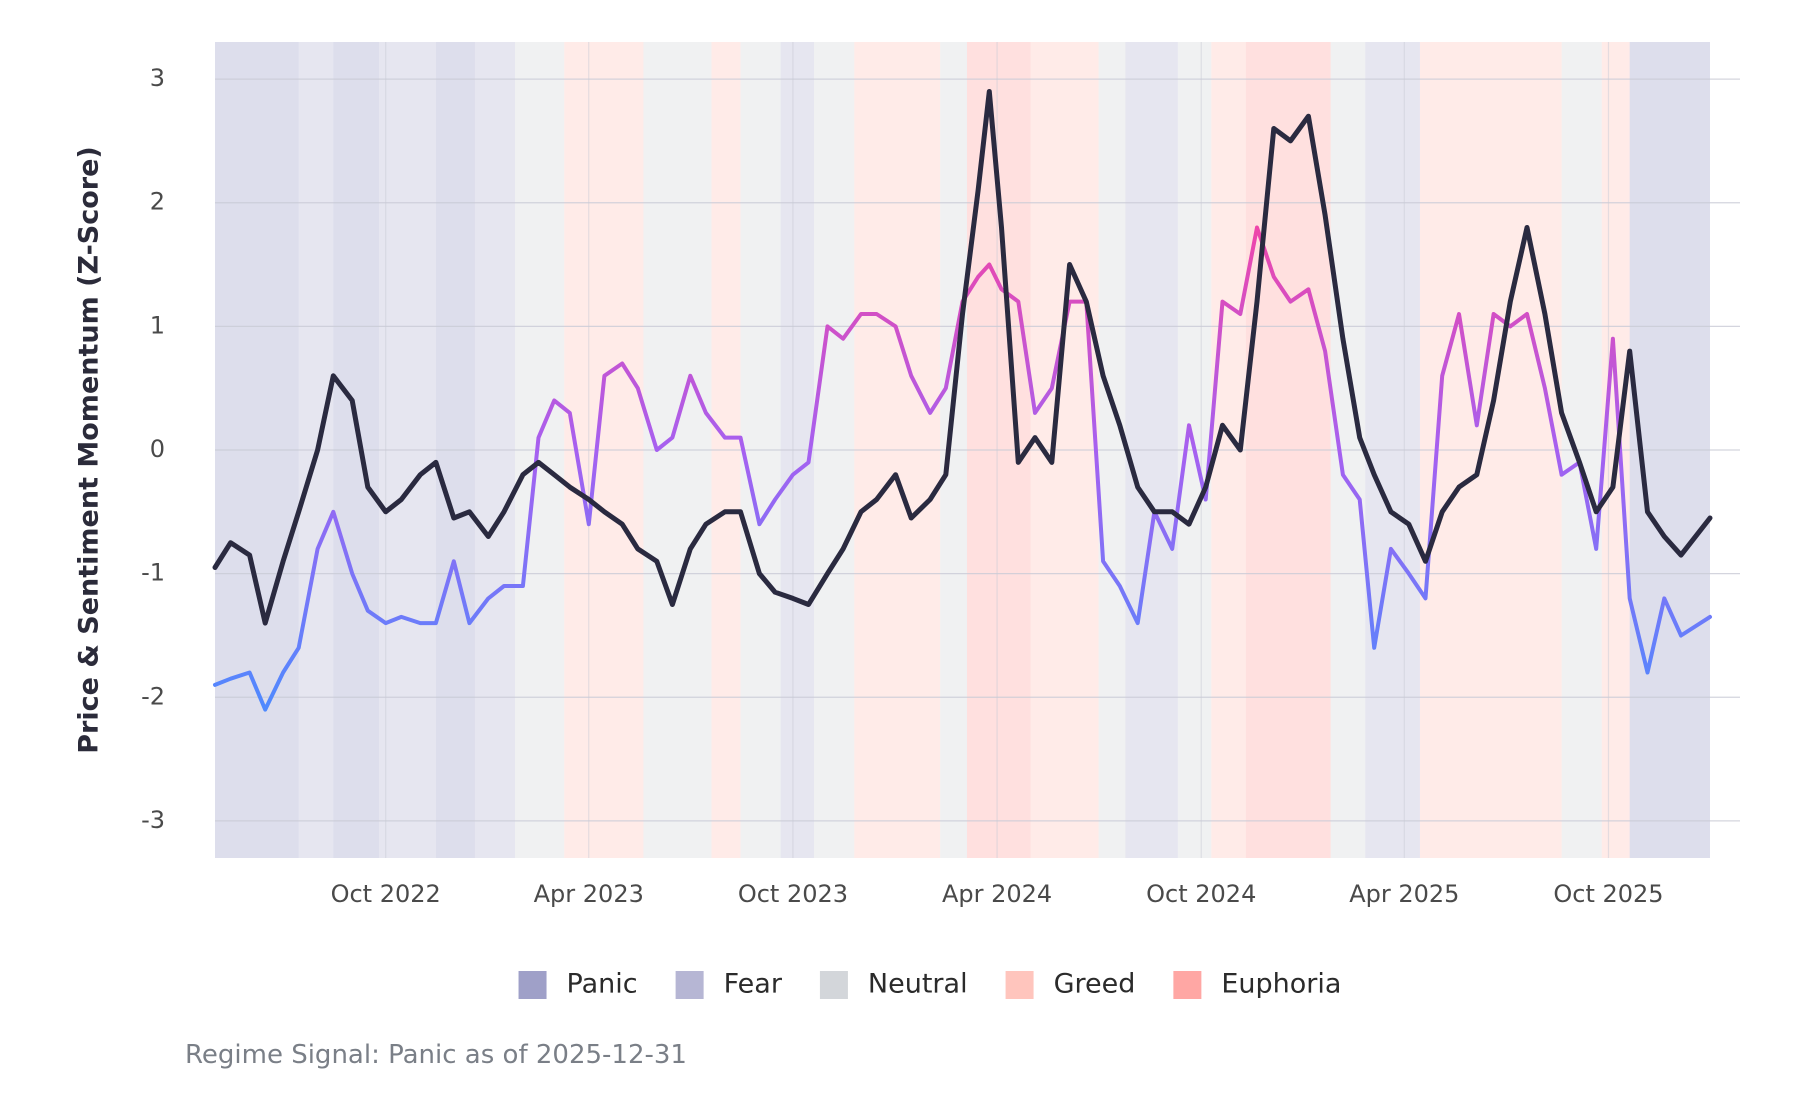 This screenshot has height=1100, width=1800. Describe the element at coordinates (153, 696) in the screenshot. I see `y-tick-label: -2` at that location.